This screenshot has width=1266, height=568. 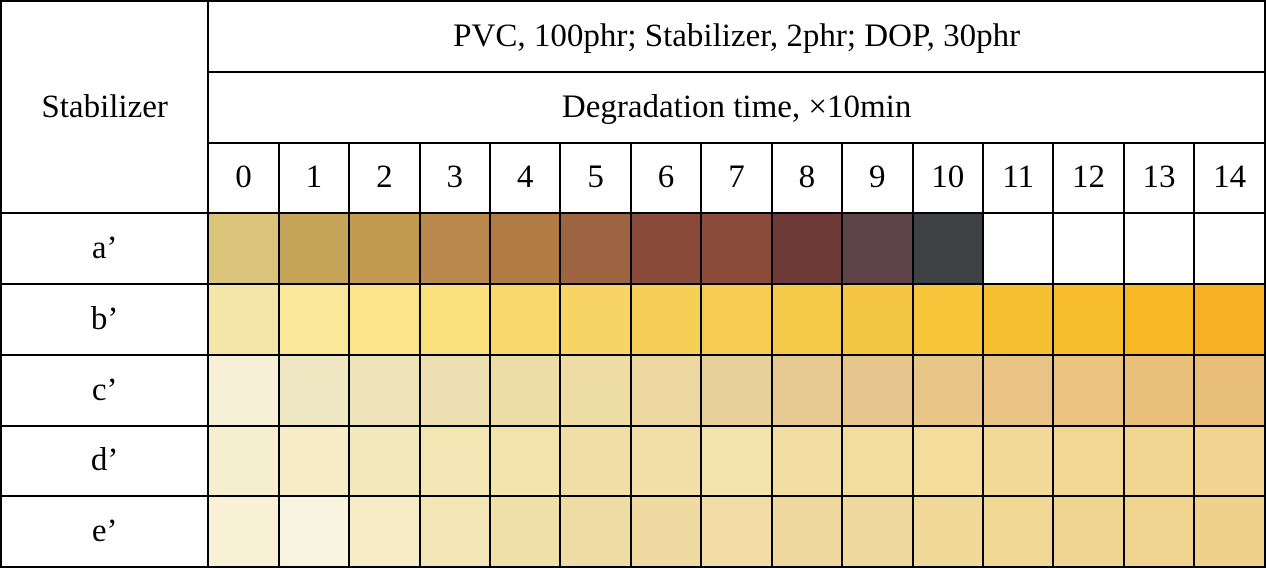 What do you see at coordinates (947, 178) in the screenshot?
I see `time-header-cell: 10` at bounding box center [947, 178].